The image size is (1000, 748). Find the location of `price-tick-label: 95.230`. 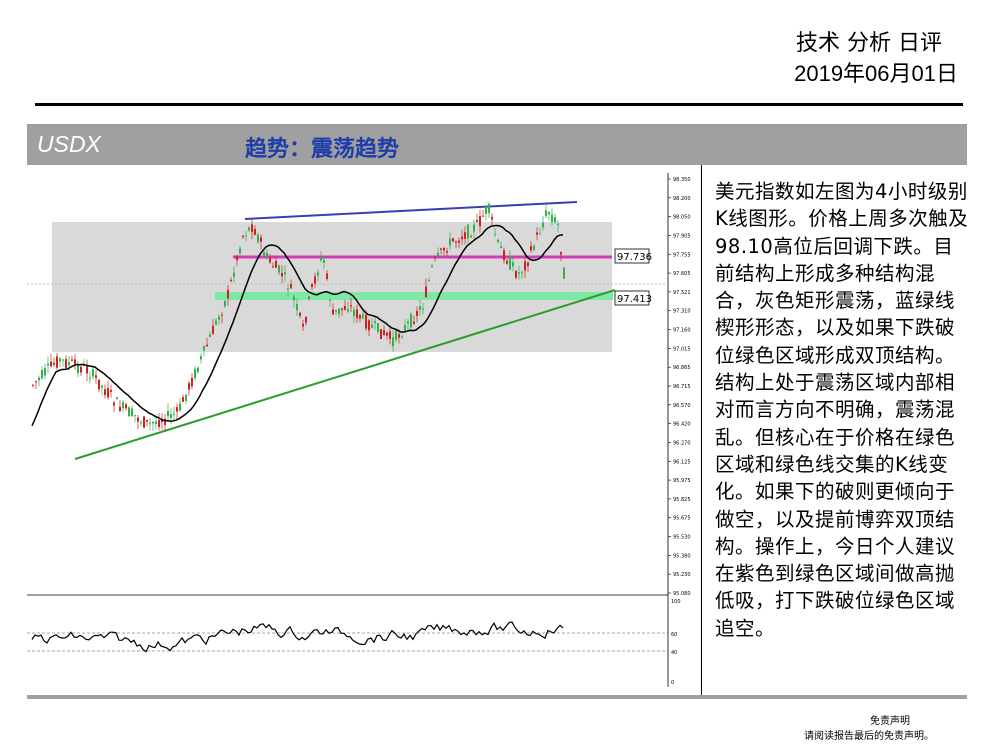

price-tick-label: 95.230 is located at coordinates (682, 575).